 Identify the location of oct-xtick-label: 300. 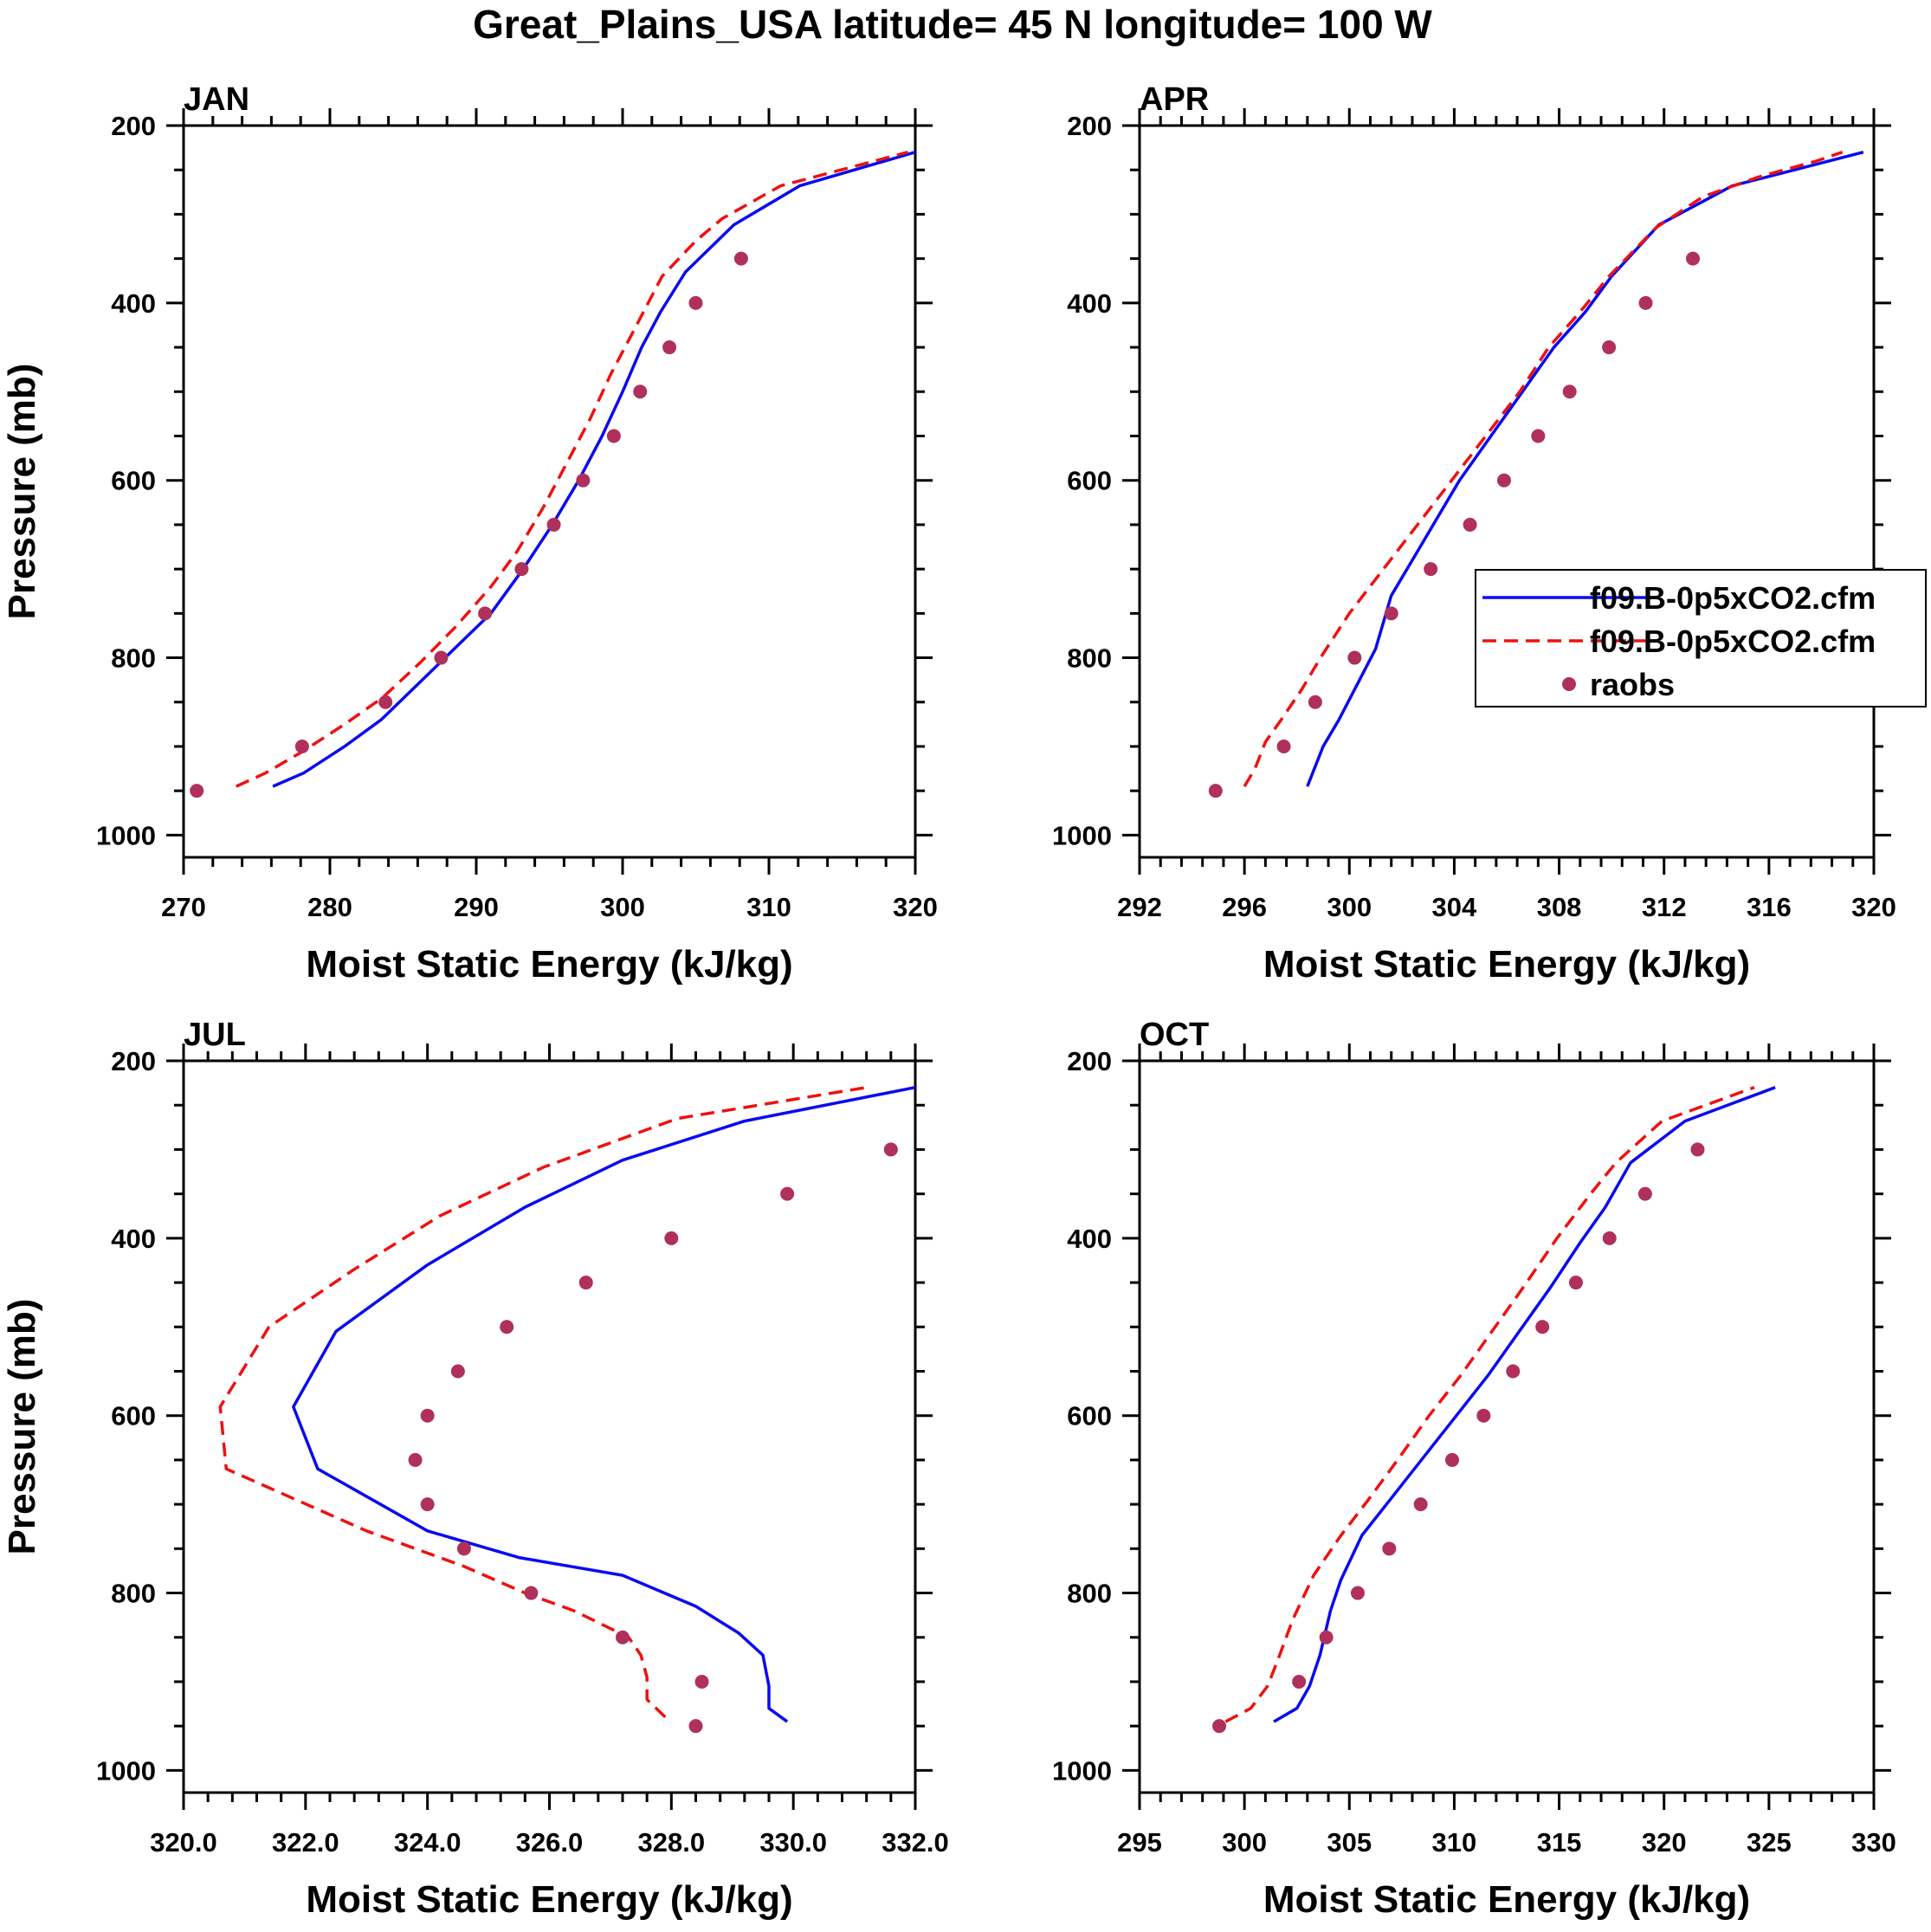
(1244, 1842).